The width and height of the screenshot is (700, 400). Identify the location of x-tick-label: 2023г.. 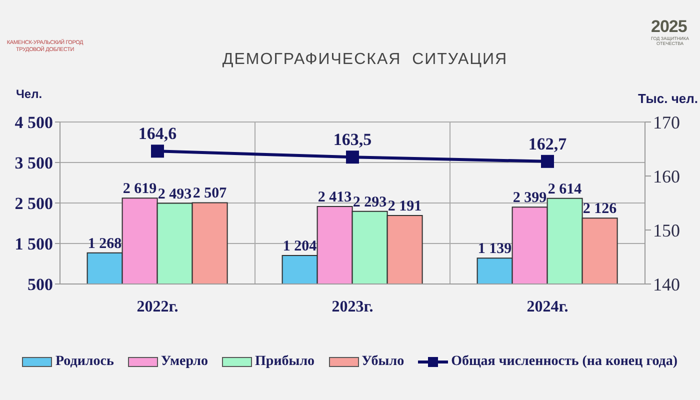
(353, 307).